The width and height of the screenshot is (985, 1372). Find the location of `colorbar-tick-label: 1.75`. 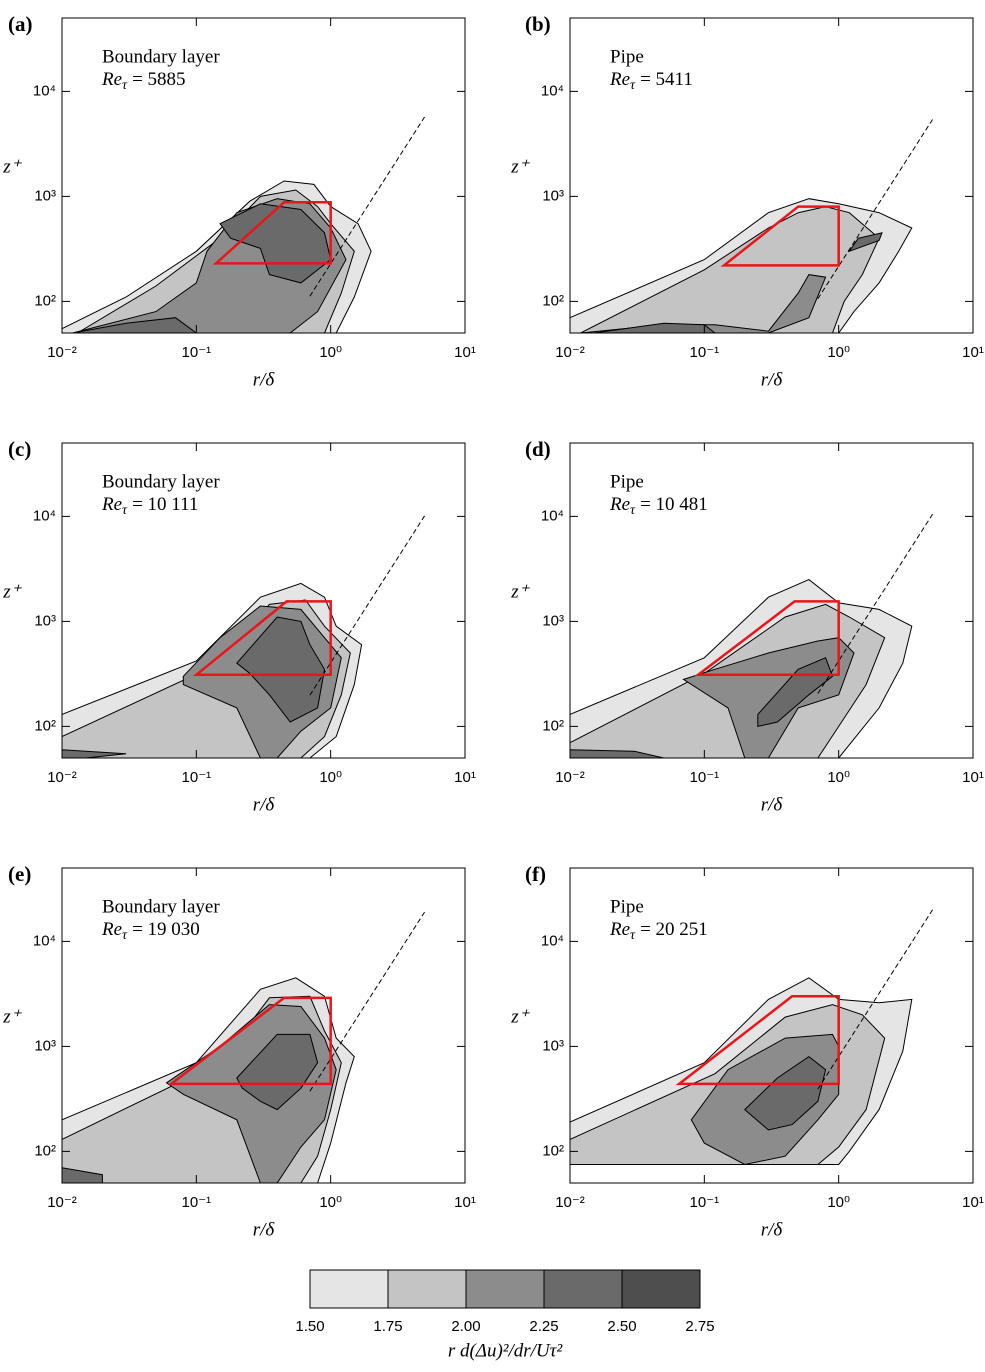

colorbar-tick-label: 1.75 is located at coordinates (387, 1326).